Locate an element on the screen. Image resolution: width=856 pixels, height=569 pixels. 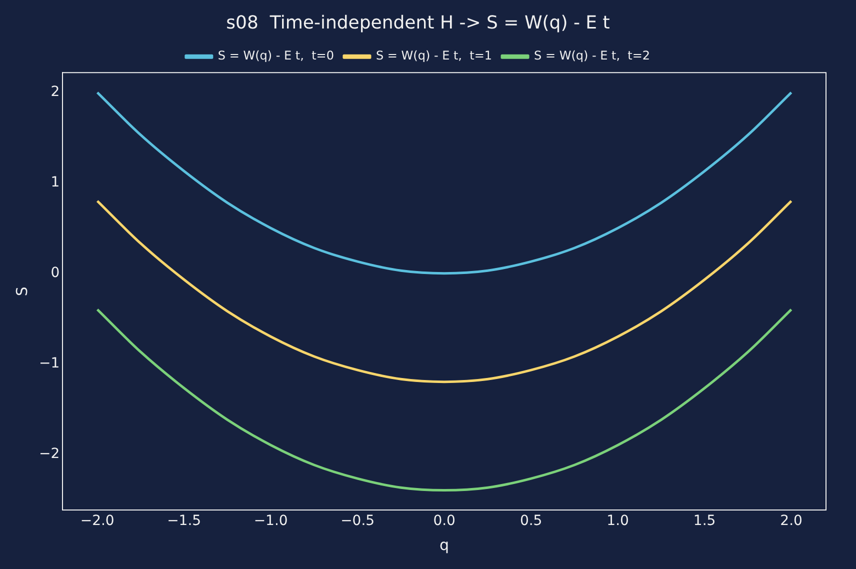
x-tick-label: −2.0 is located at coordinates (97, 521).